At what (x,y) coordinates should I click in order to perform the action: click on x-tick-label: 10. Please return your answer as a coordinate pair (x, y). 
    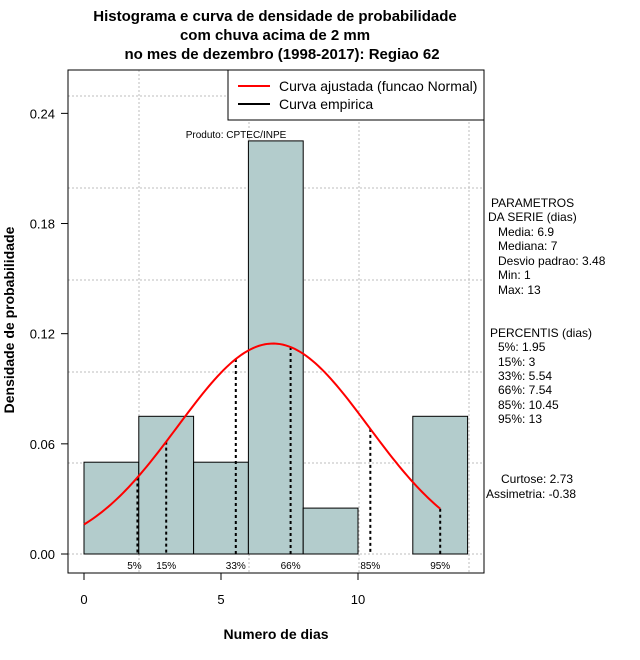
    Looking at the image, I should click on (358, 599).